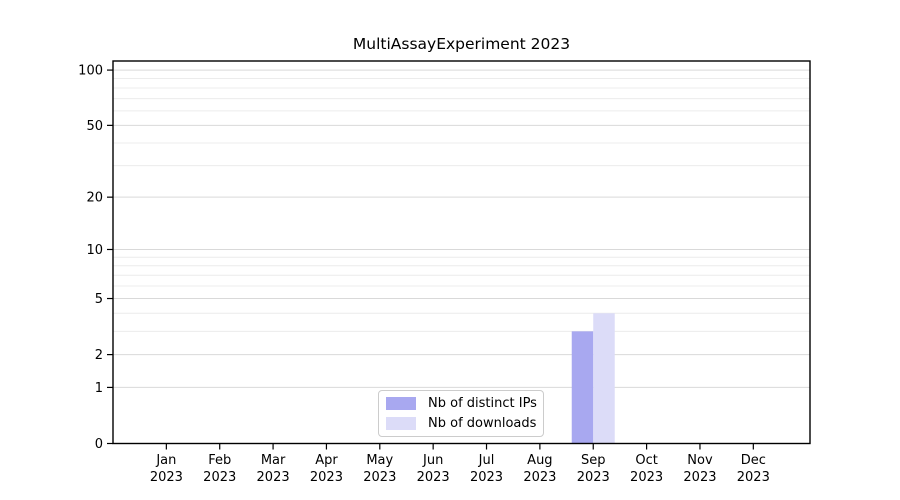 The height and width of the screenshot is (500, 900). Describe the element at coordinates (700, 460) in the screenshot. I see `x-tick-label-month: Nov` at that location.